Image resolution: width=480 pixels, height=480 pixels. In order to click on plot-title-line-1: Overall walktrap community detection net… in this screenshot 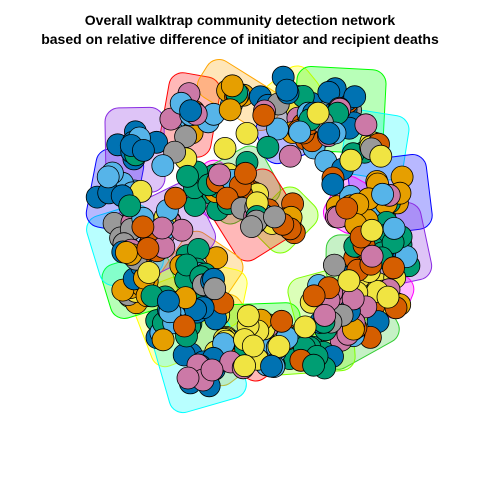, I will do `click(240, 20)`.